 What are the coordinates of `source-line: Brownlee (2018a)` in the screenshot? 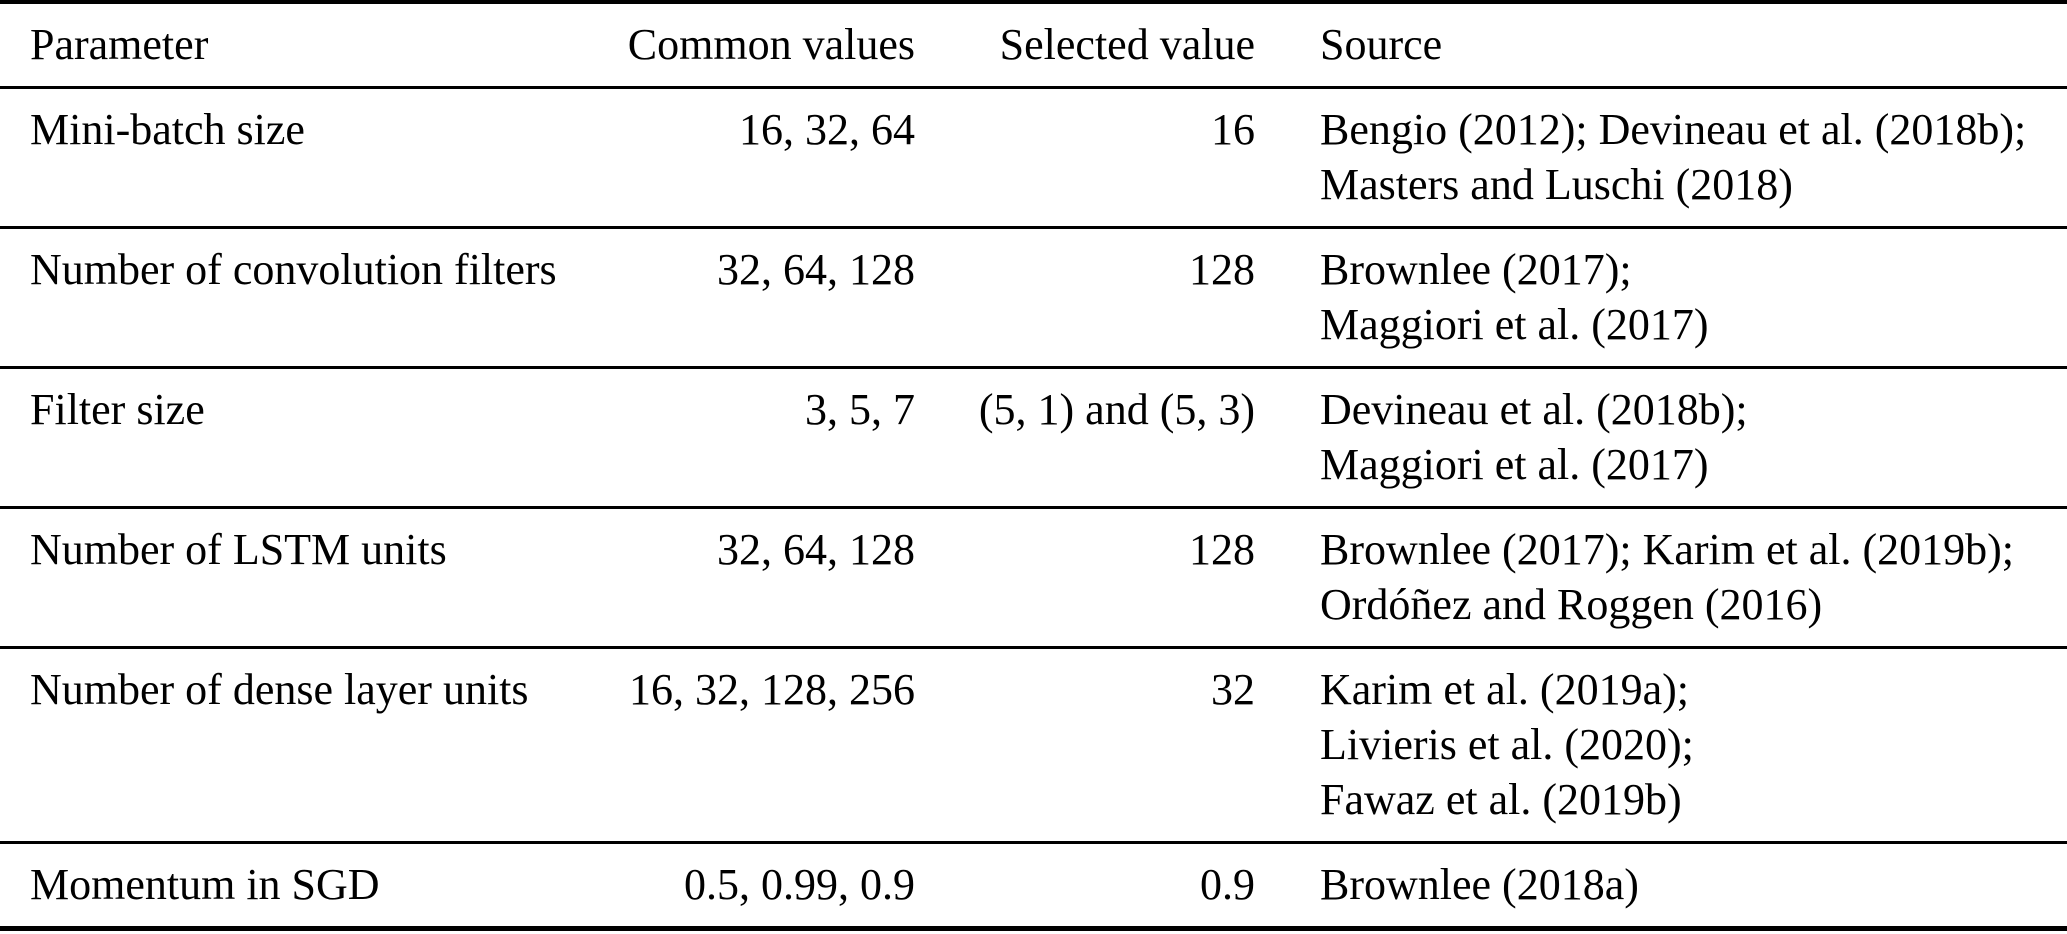 It's located at (1479, 884).